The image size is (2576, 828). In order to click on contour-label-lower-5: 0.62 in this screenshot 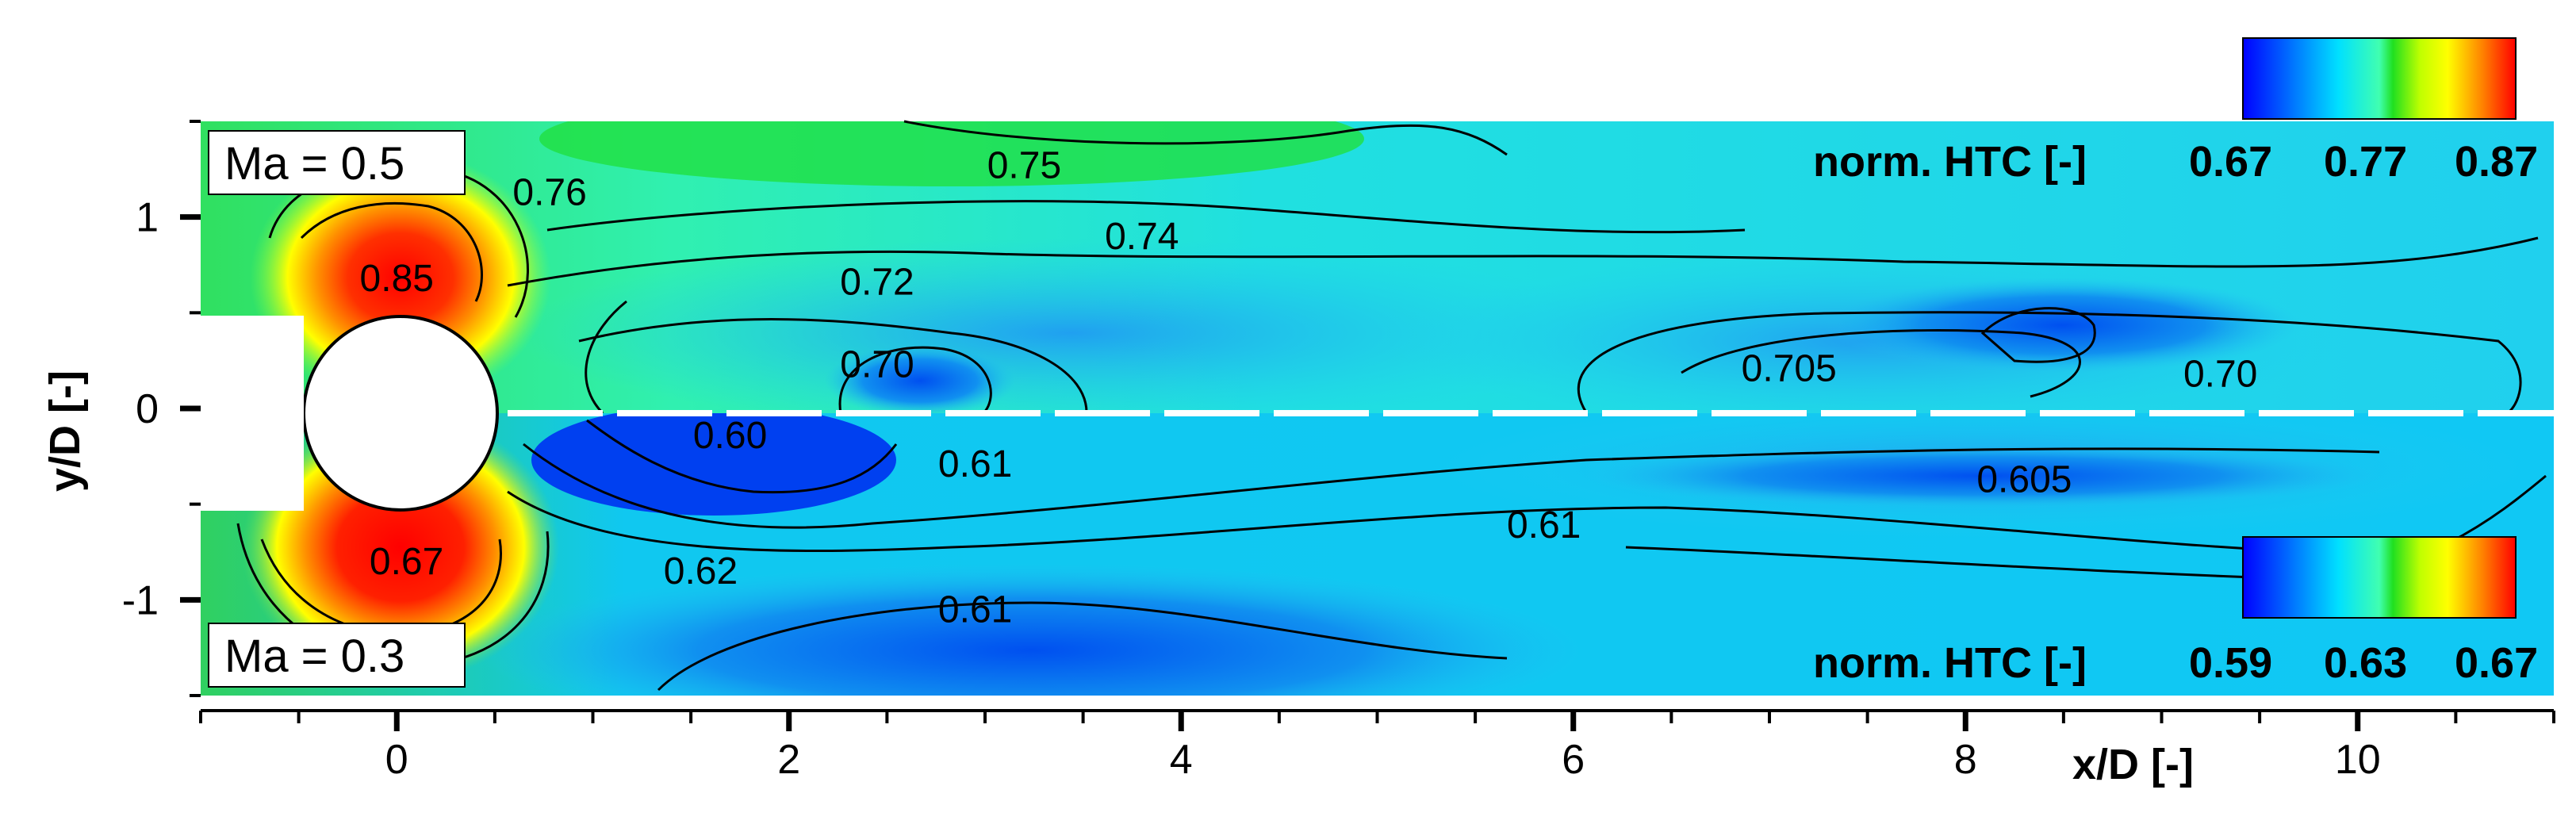, I will do `click(701, 571)`.